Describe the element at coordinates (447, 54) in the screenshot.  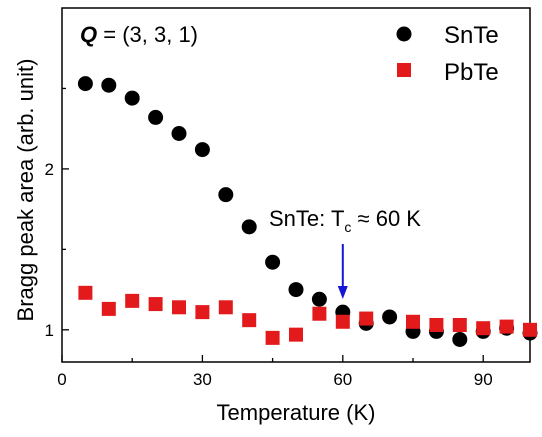
I see `legend: SnTe PbTe` at that location.